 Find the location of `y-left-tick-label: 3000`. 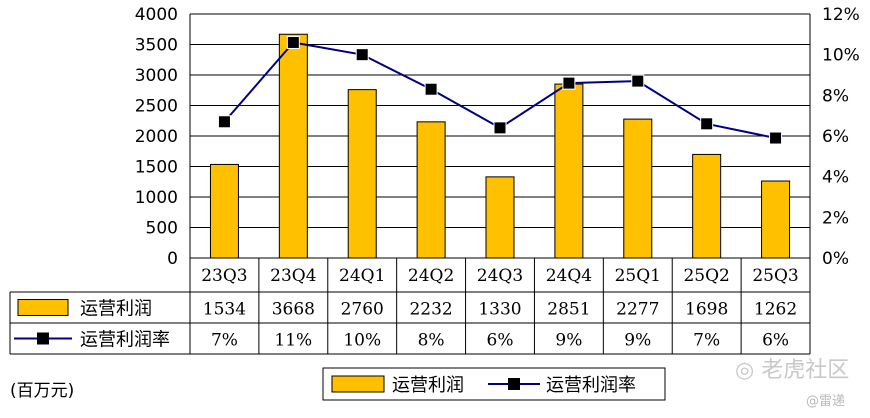

y-left-tick-label: 3000 is located at coordinates (156, 76).